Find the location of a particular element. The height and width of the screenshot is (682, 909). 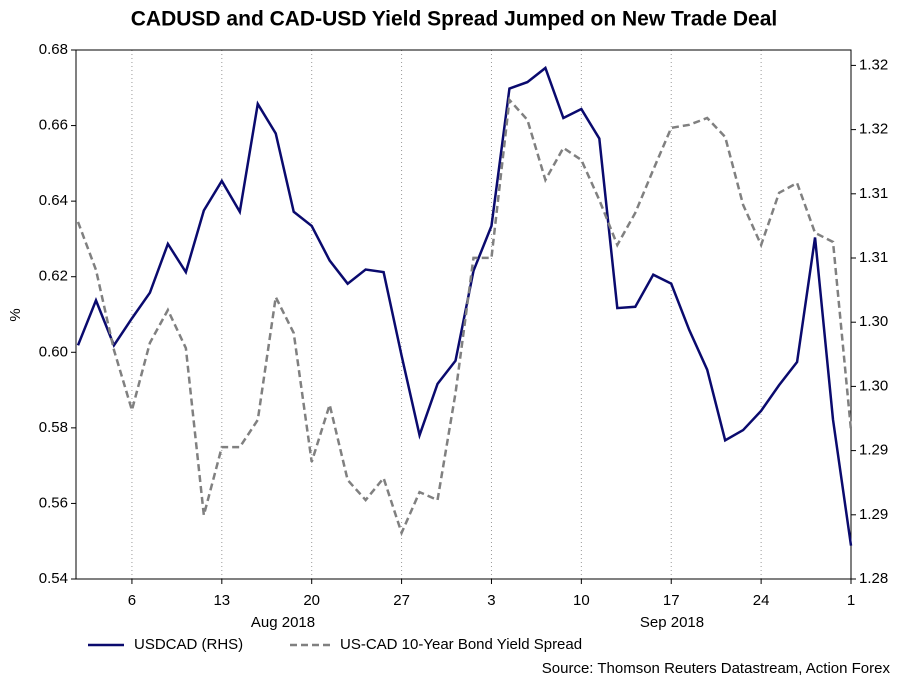

y-tick-label: 0.56 is located at coordinates (53, 502).